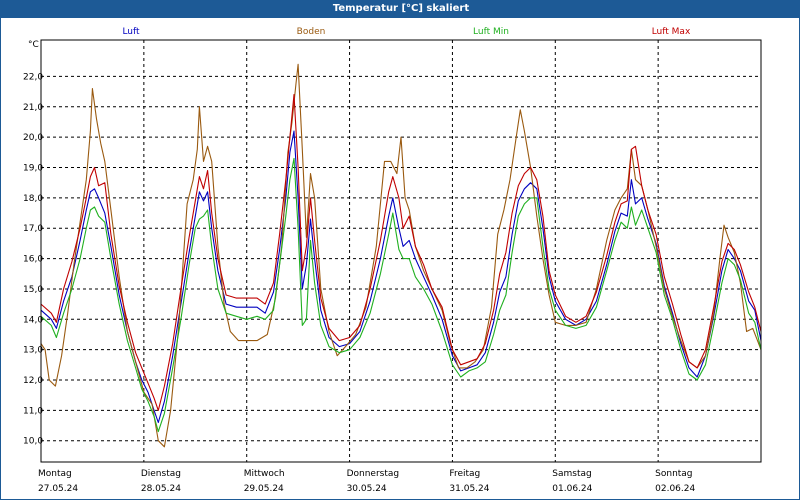 Image resolution: width=800 pixels, height=500 pixels. What do you see at coordinates (373, 474) in the screenshot?
I see `x-tick-day: Donnerstag` at bounding box center [373, 474].